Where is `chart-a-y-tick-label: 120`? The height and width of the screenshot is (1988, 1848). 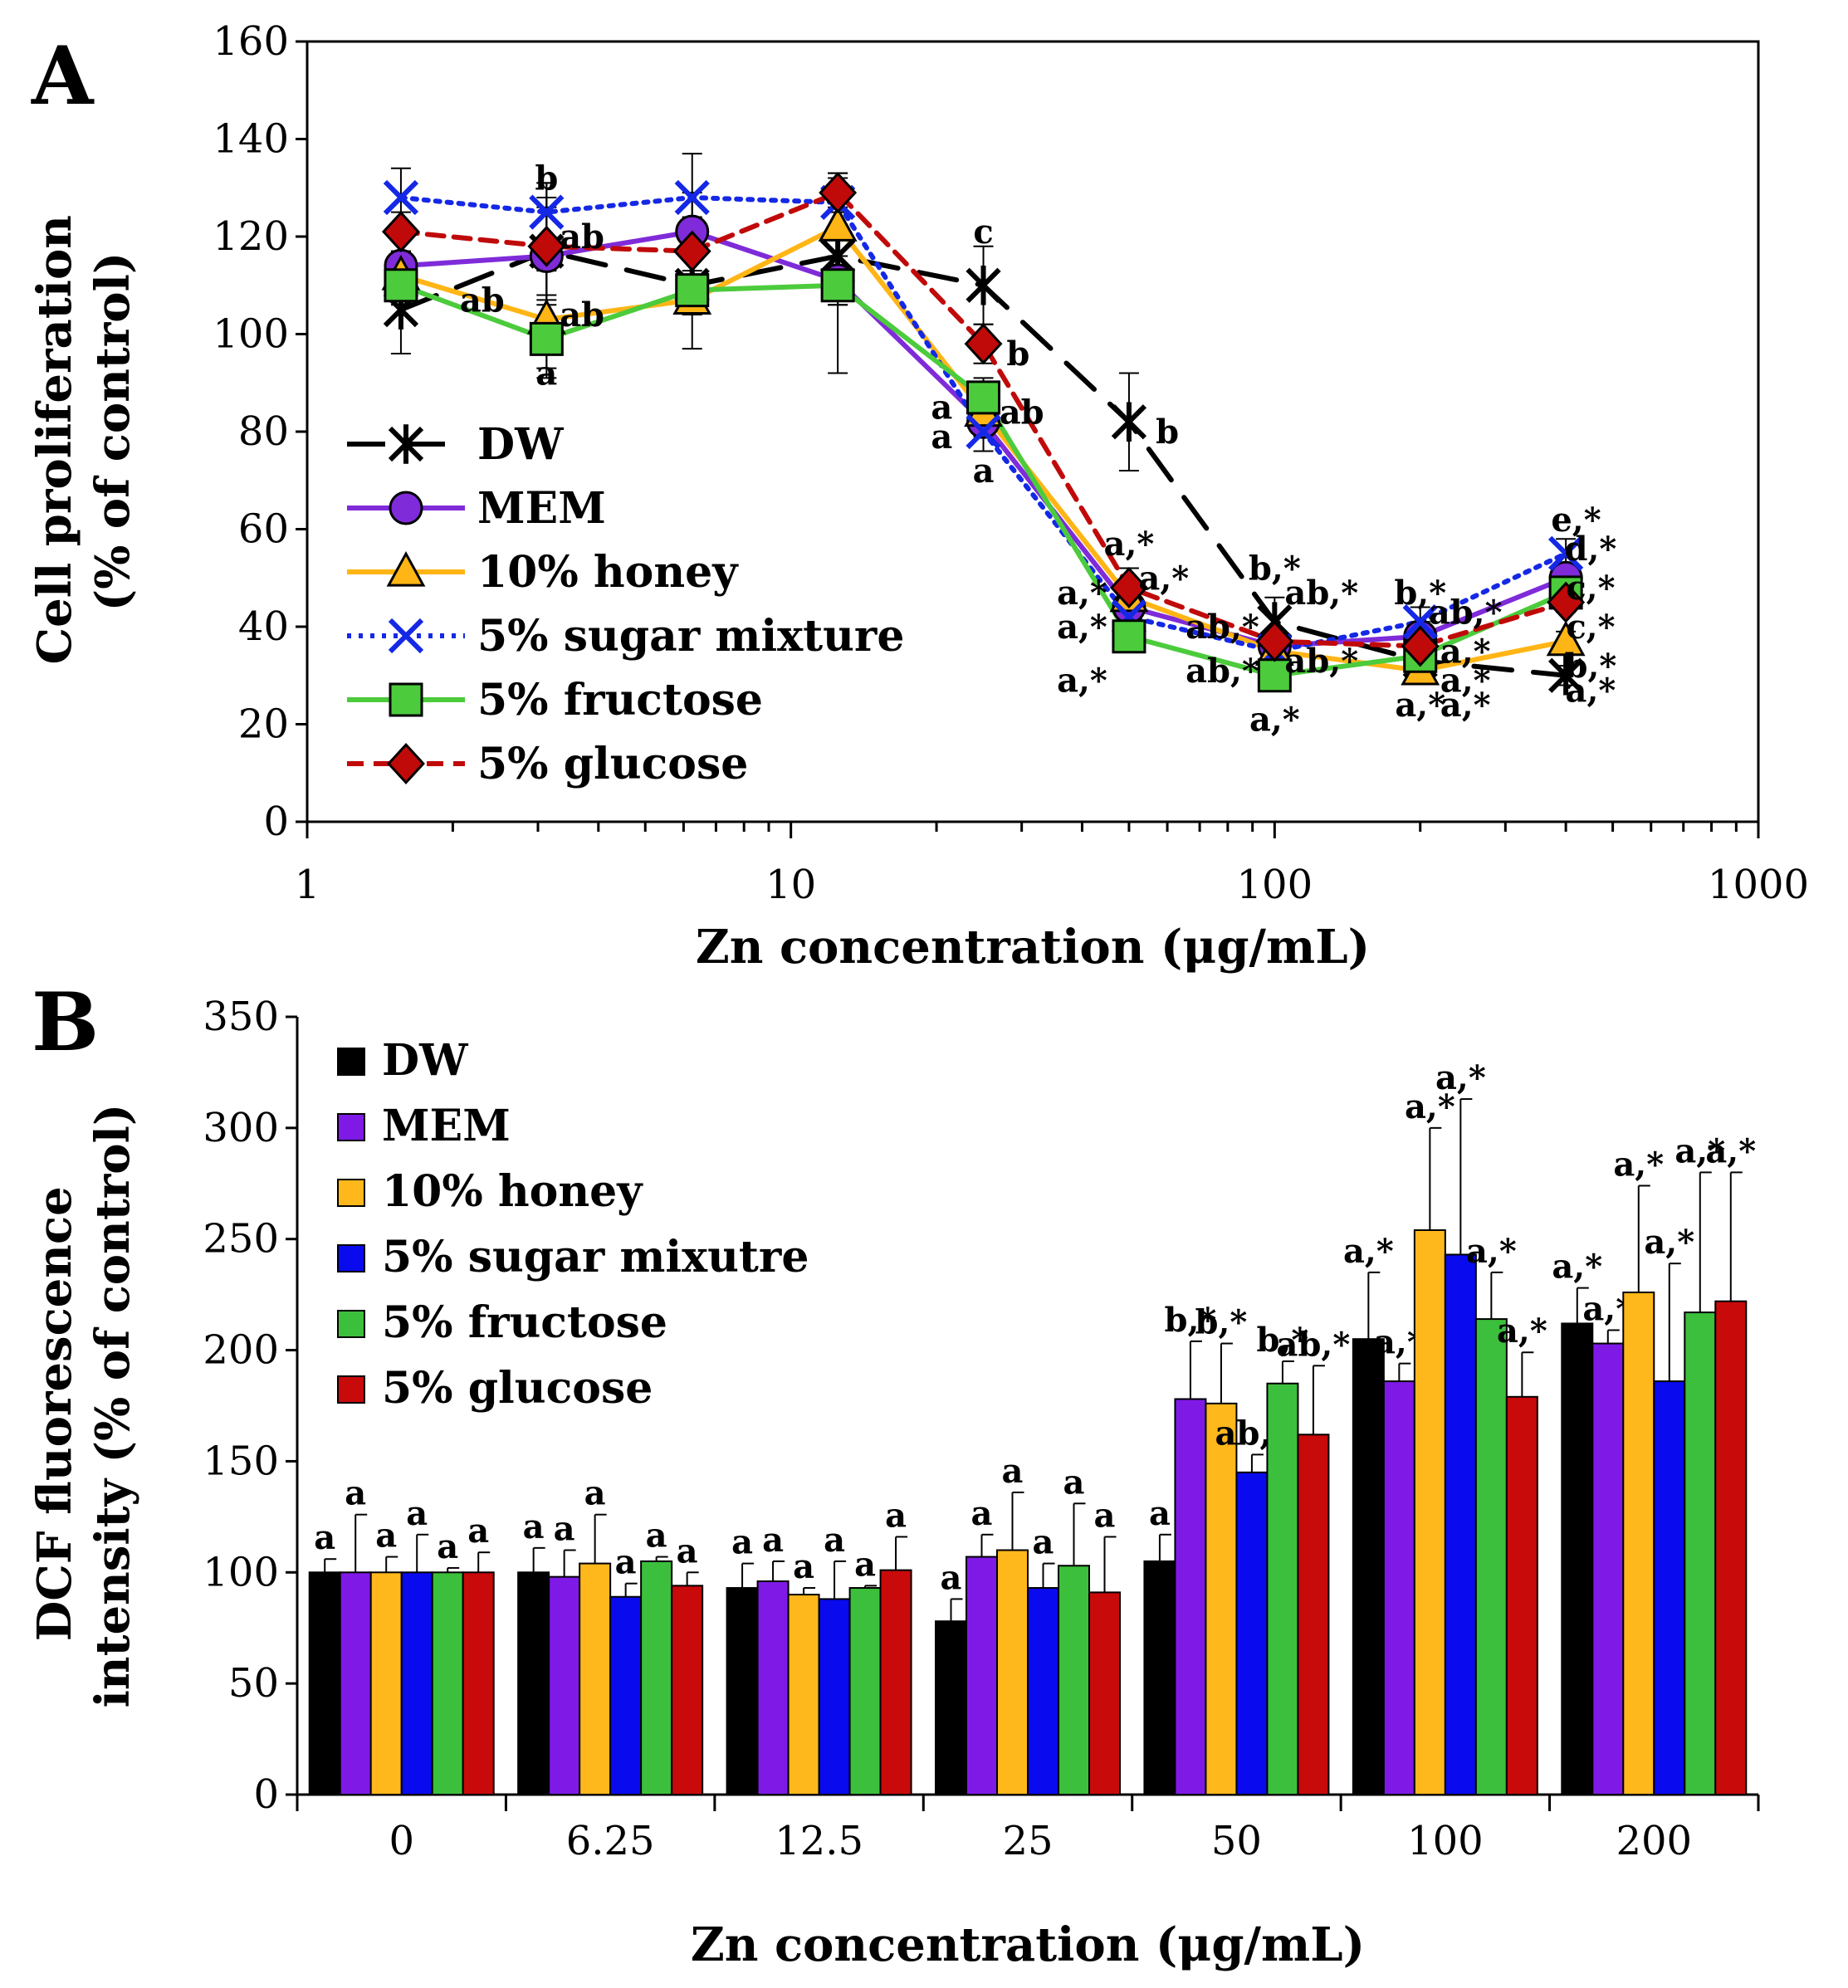 chart-a-y-tick-label: 120 is located at coordinates (251, 236).